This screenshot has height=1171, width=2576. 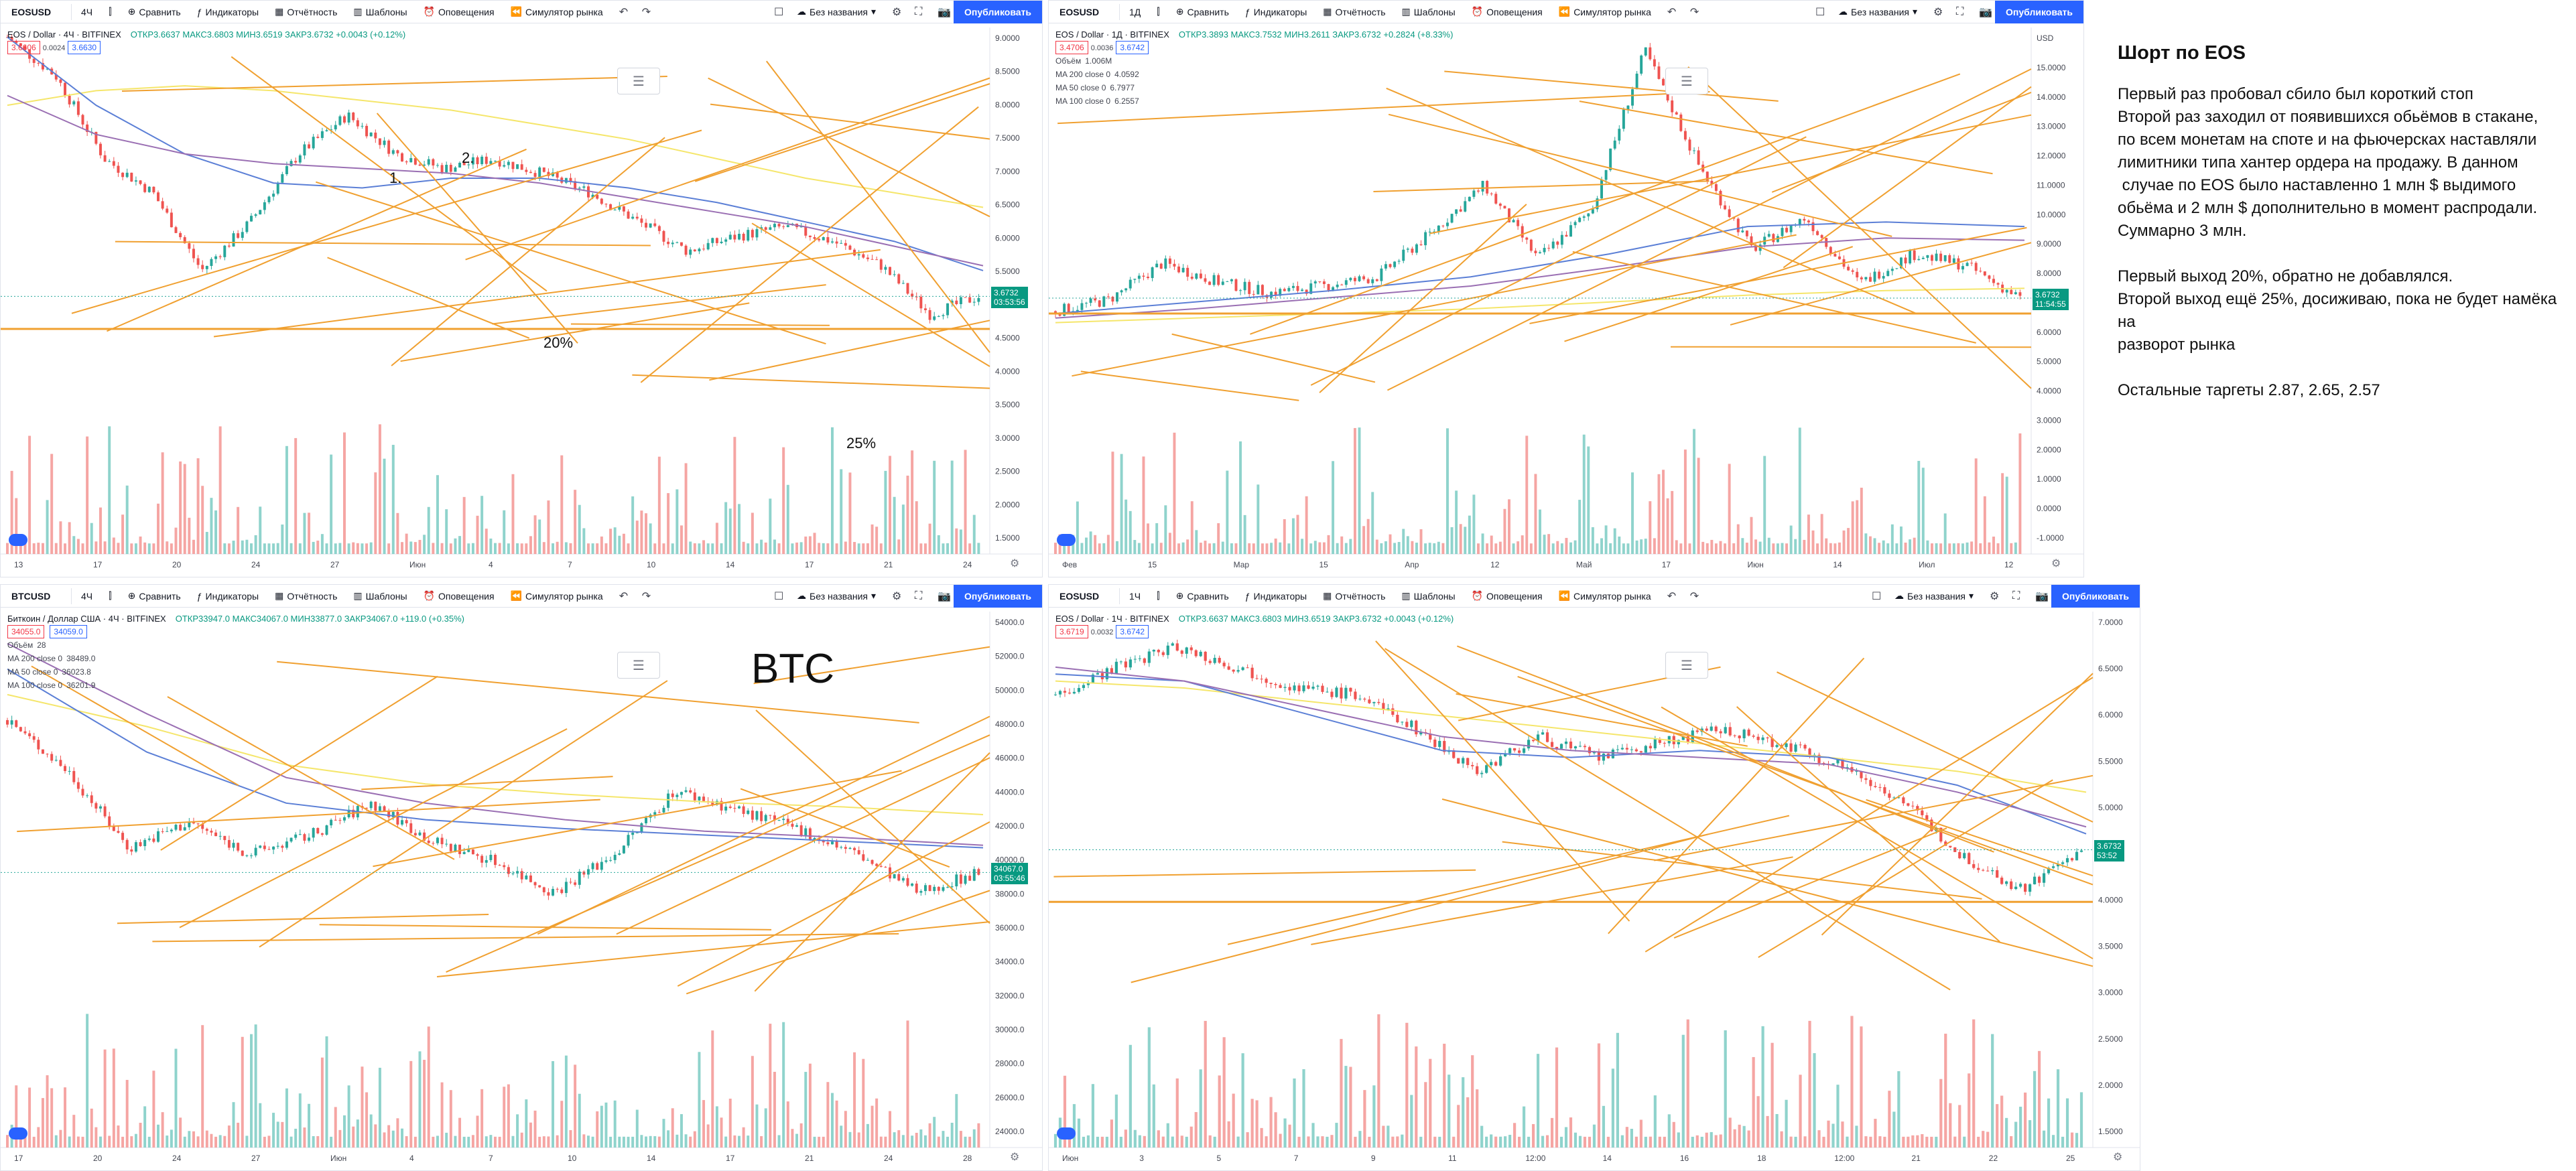 What do you see at coordinates (235, 645) in the screenshot?
I see `indicator-row: Объём 28` at bounding box center [235, 645].